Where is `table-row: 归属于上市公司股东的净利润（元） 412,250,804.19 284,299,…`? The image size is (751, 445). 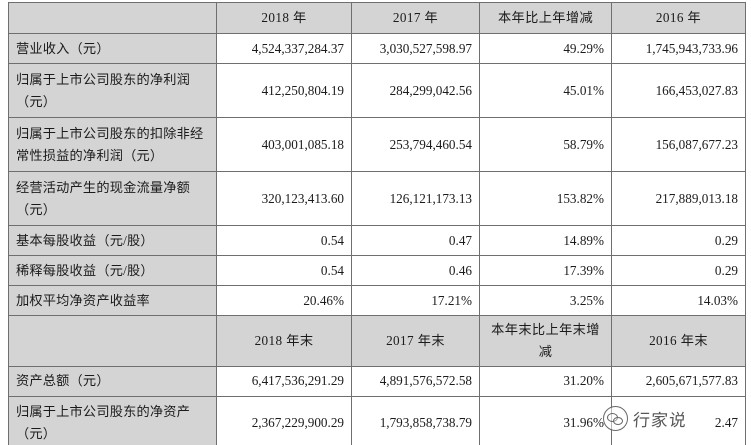
table-row: 归属于上市公司股东的净利润（元） 412,250,804.19 284,299,… is located at coordinates (377, 90).